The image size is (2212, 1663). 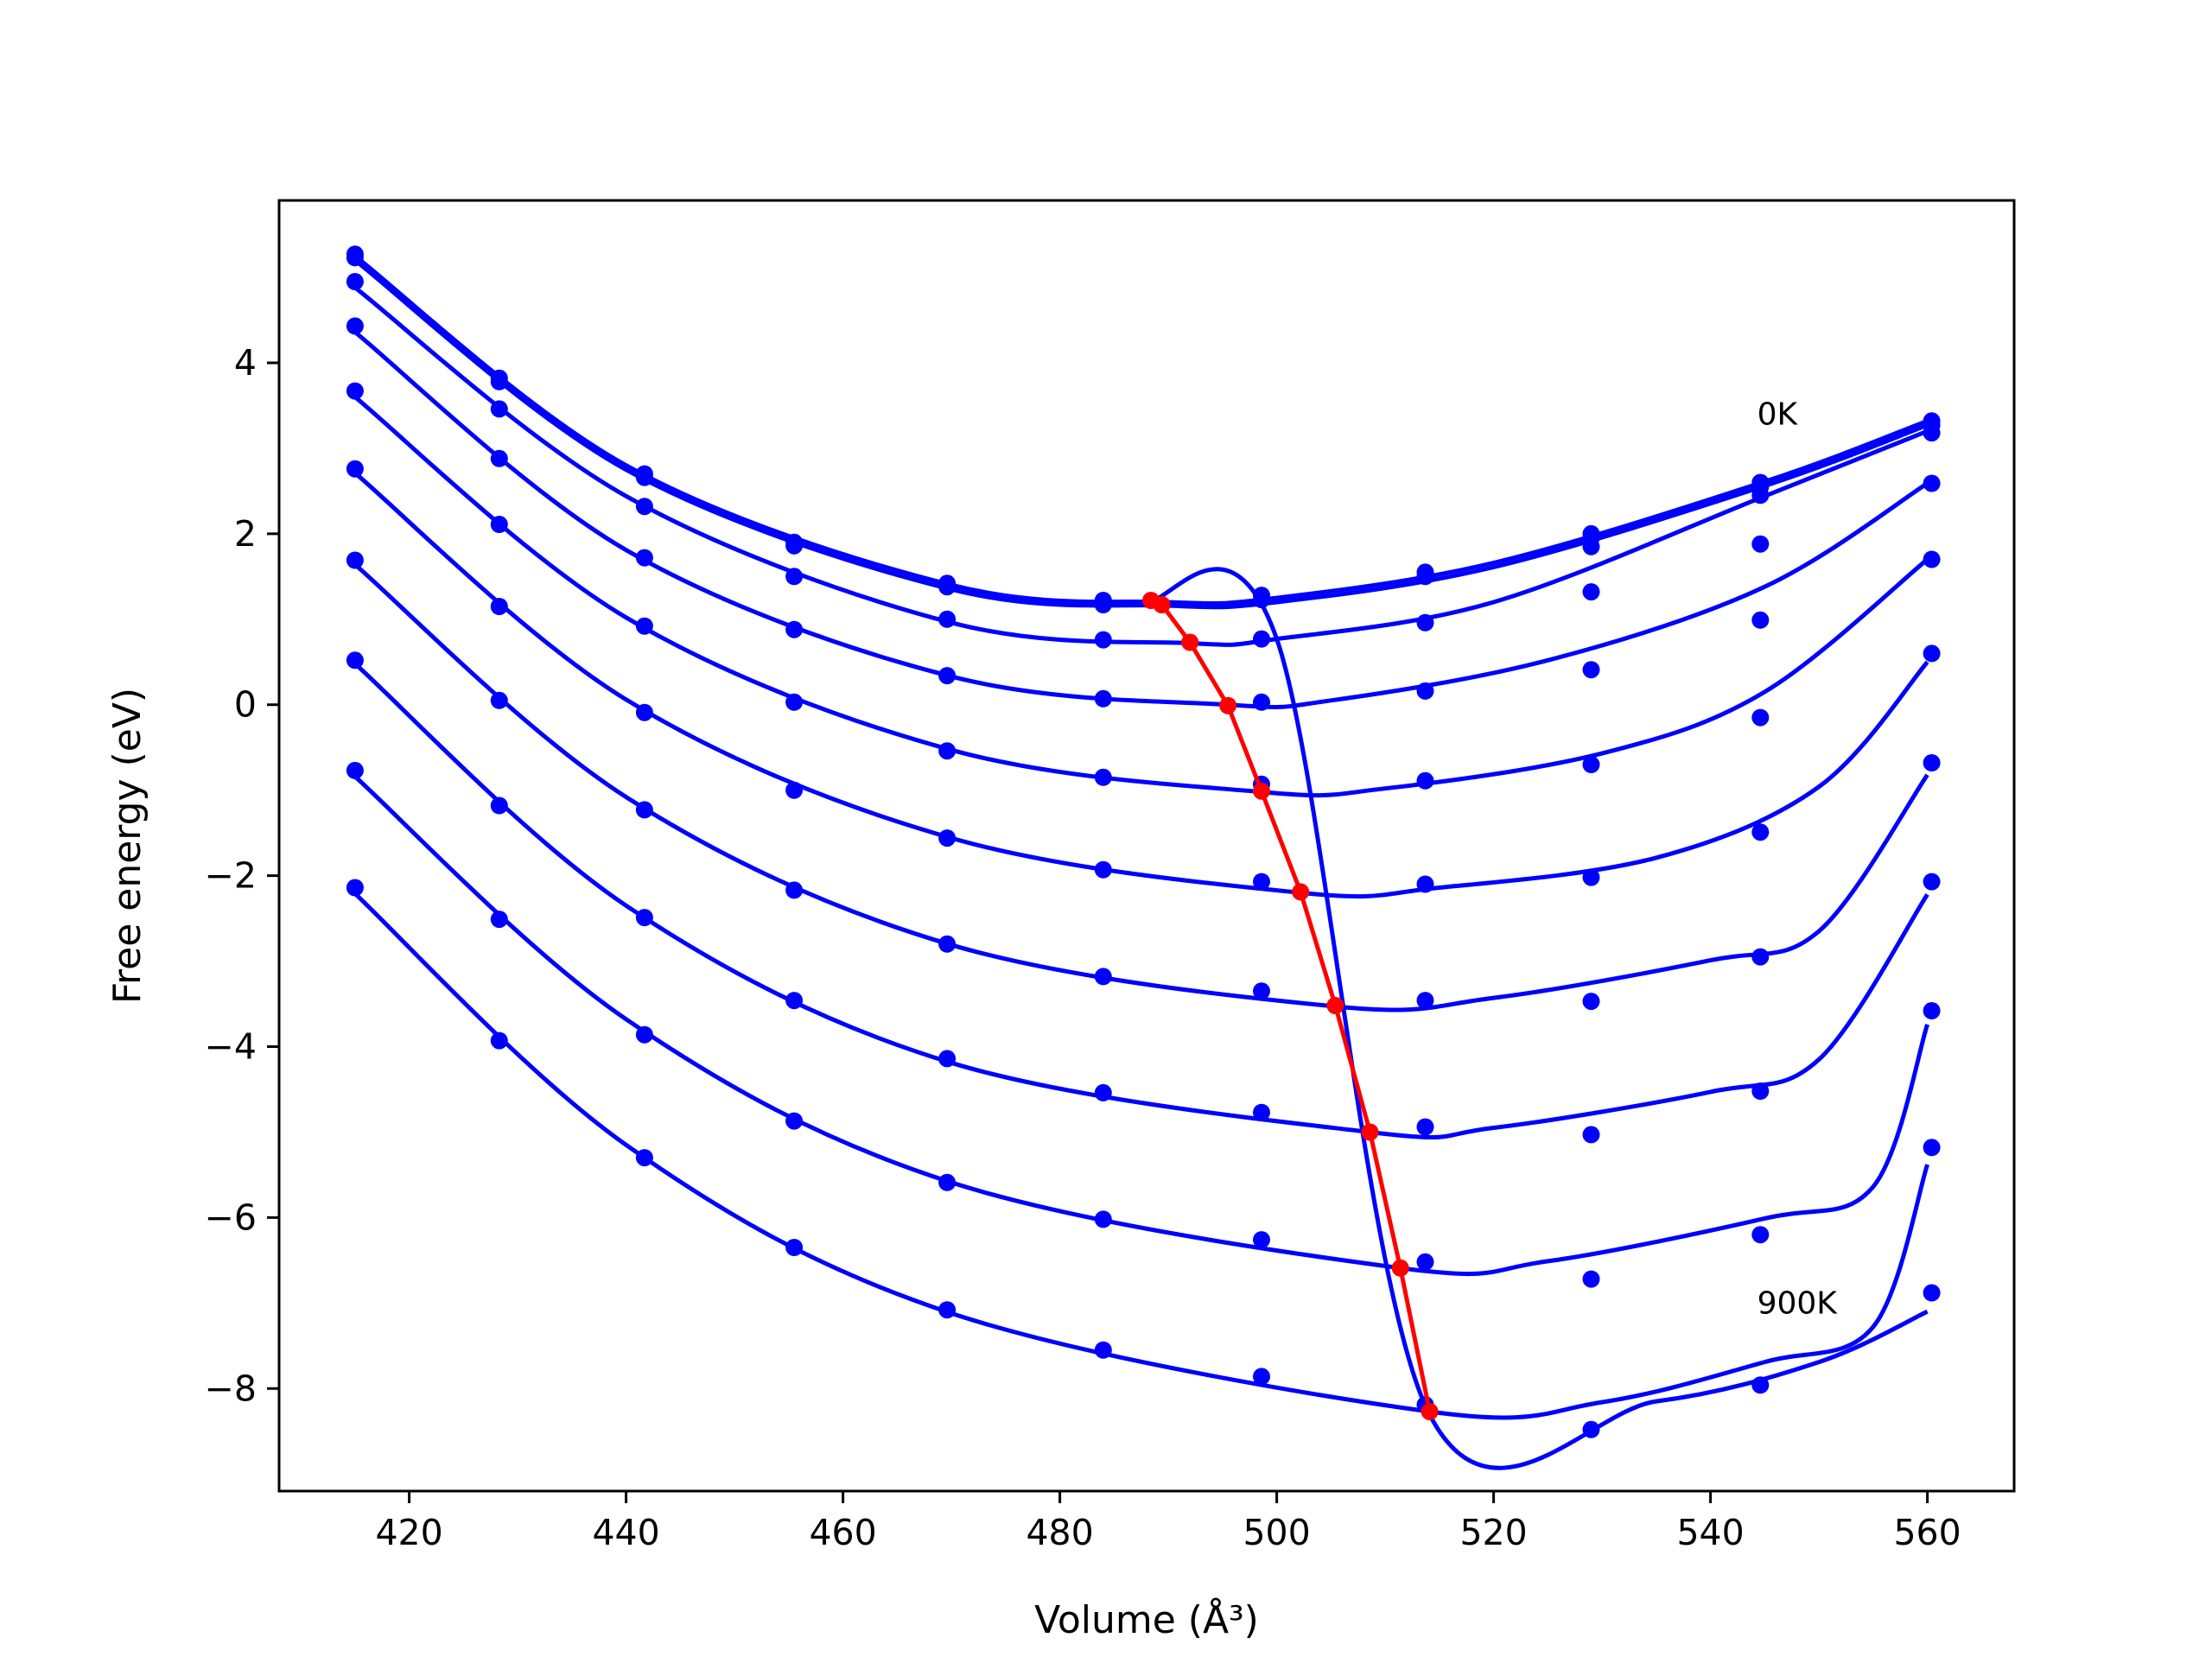 I want to click on y-tick-label: 4, so click(x=245, y=363).